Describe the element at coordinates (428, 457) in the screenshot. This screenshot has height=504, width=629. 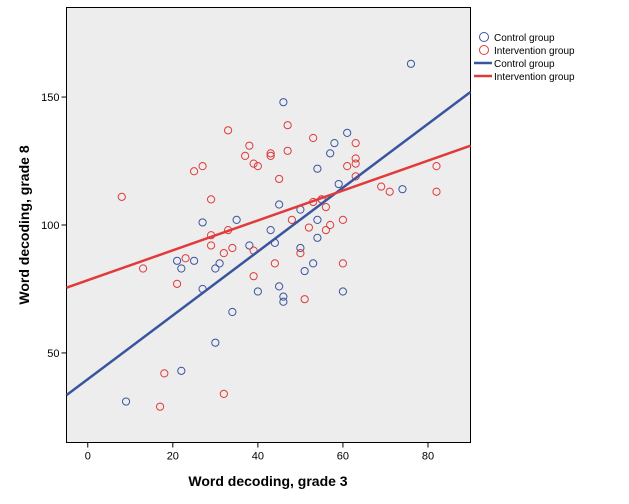
I see `x-tick-label: 80` at that location.